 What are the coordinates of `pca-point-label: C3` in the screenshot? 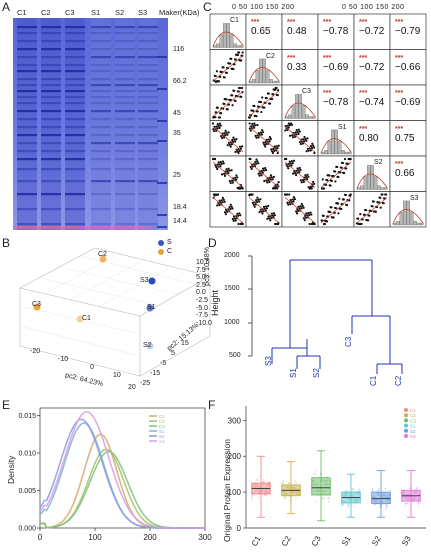 It's located at (36, 304).